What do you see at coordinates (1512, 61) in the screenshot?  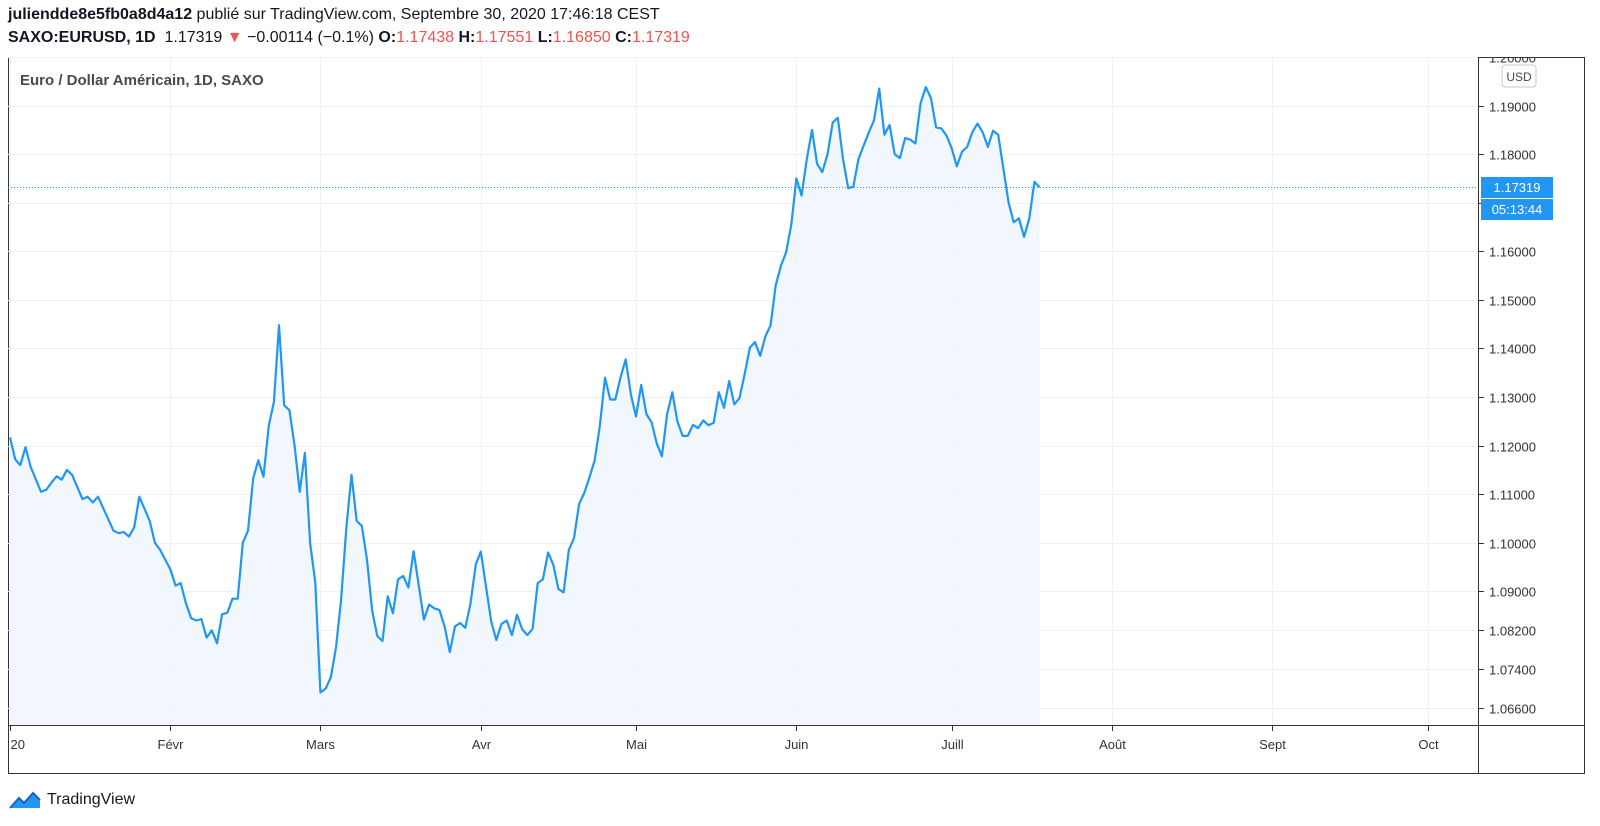 I see `y-tick-label: 1.20000` at bounding box center [1512, 61].